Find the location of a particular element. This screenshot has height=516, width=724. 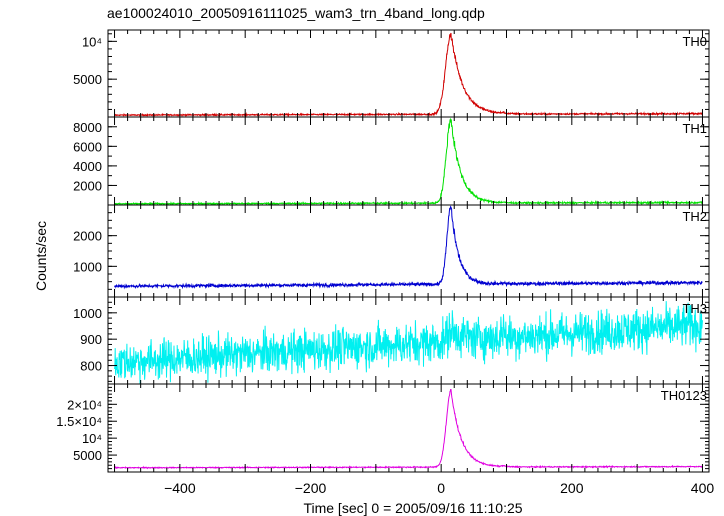

y-tick-label: 1.5×10⁴ is located at coordinates (79, 421).